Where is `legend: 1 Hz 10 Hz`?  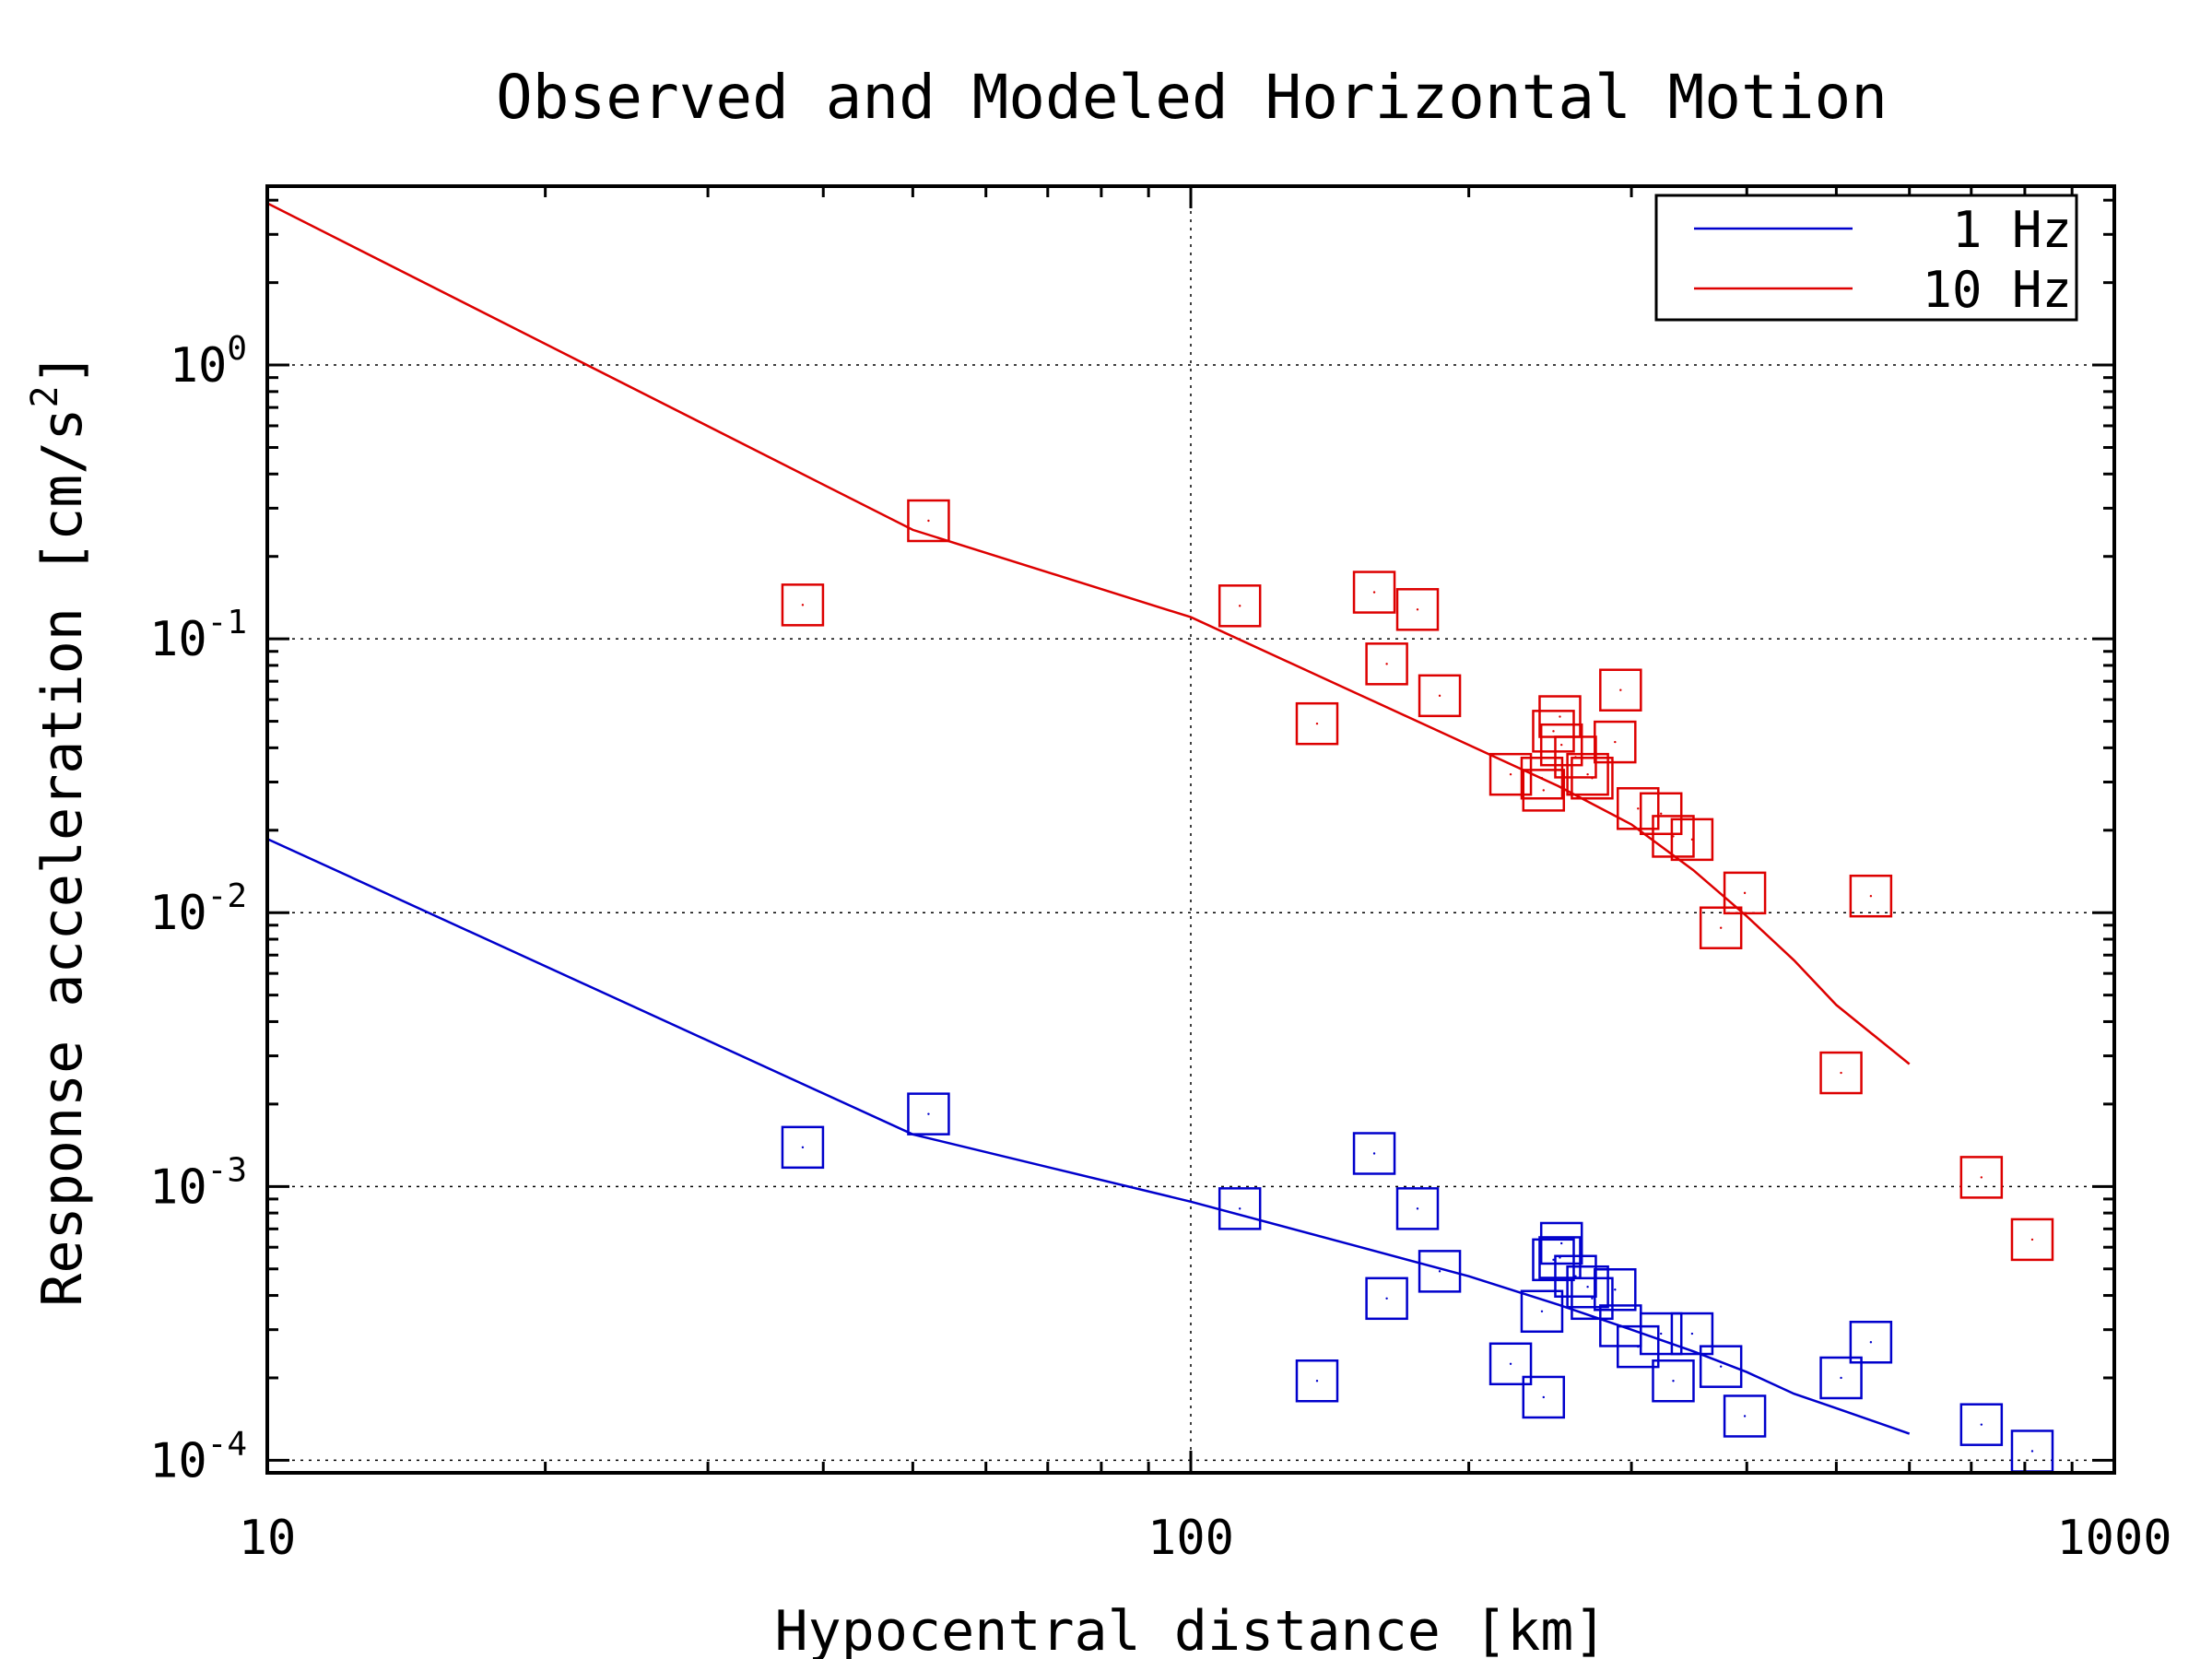
legend: 1 Hz 10 Hz is located at coordinates (1866, 258).